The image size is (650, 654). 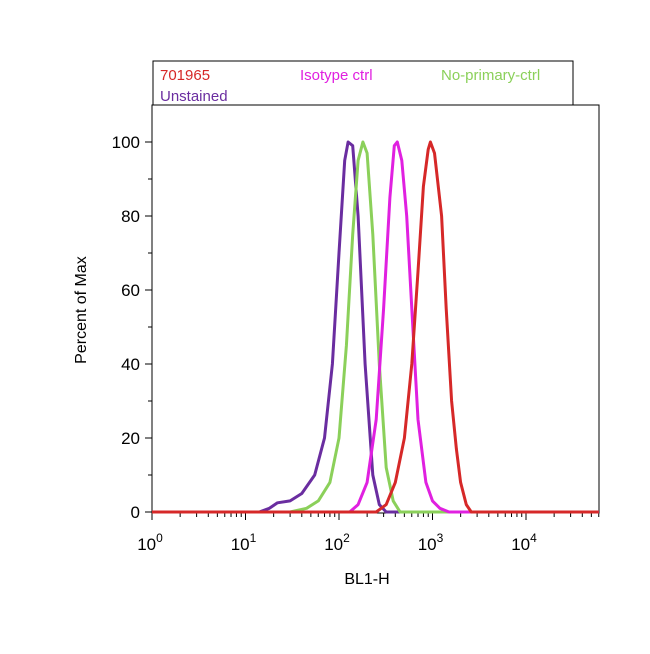 I want to click on legend-box, so click(x=363, y=83).